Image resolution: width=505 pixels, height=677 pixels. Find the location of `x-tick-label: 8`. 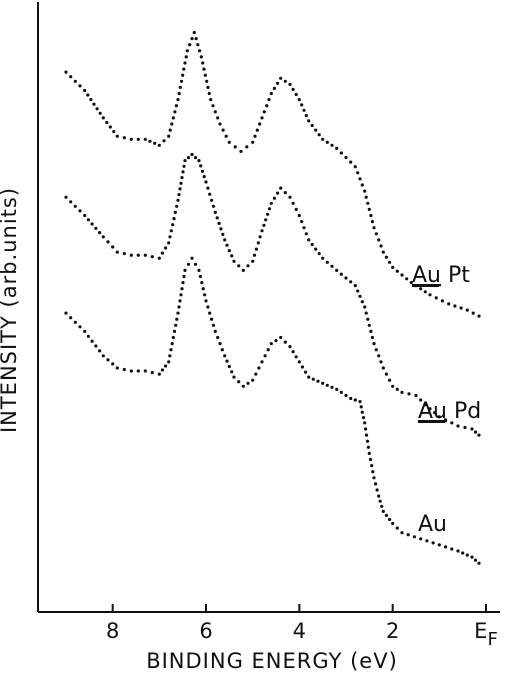

x-tick-label: 8 is located at coordinates (112, 631).